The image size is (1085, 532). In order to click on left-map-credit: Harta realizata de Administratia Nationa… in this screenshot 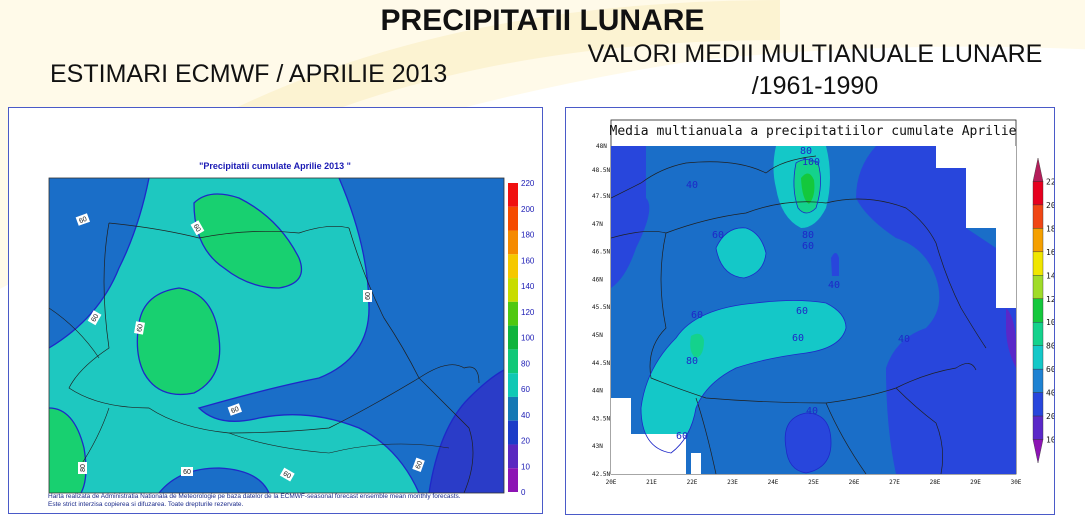, I will do `click(293, 501)`.